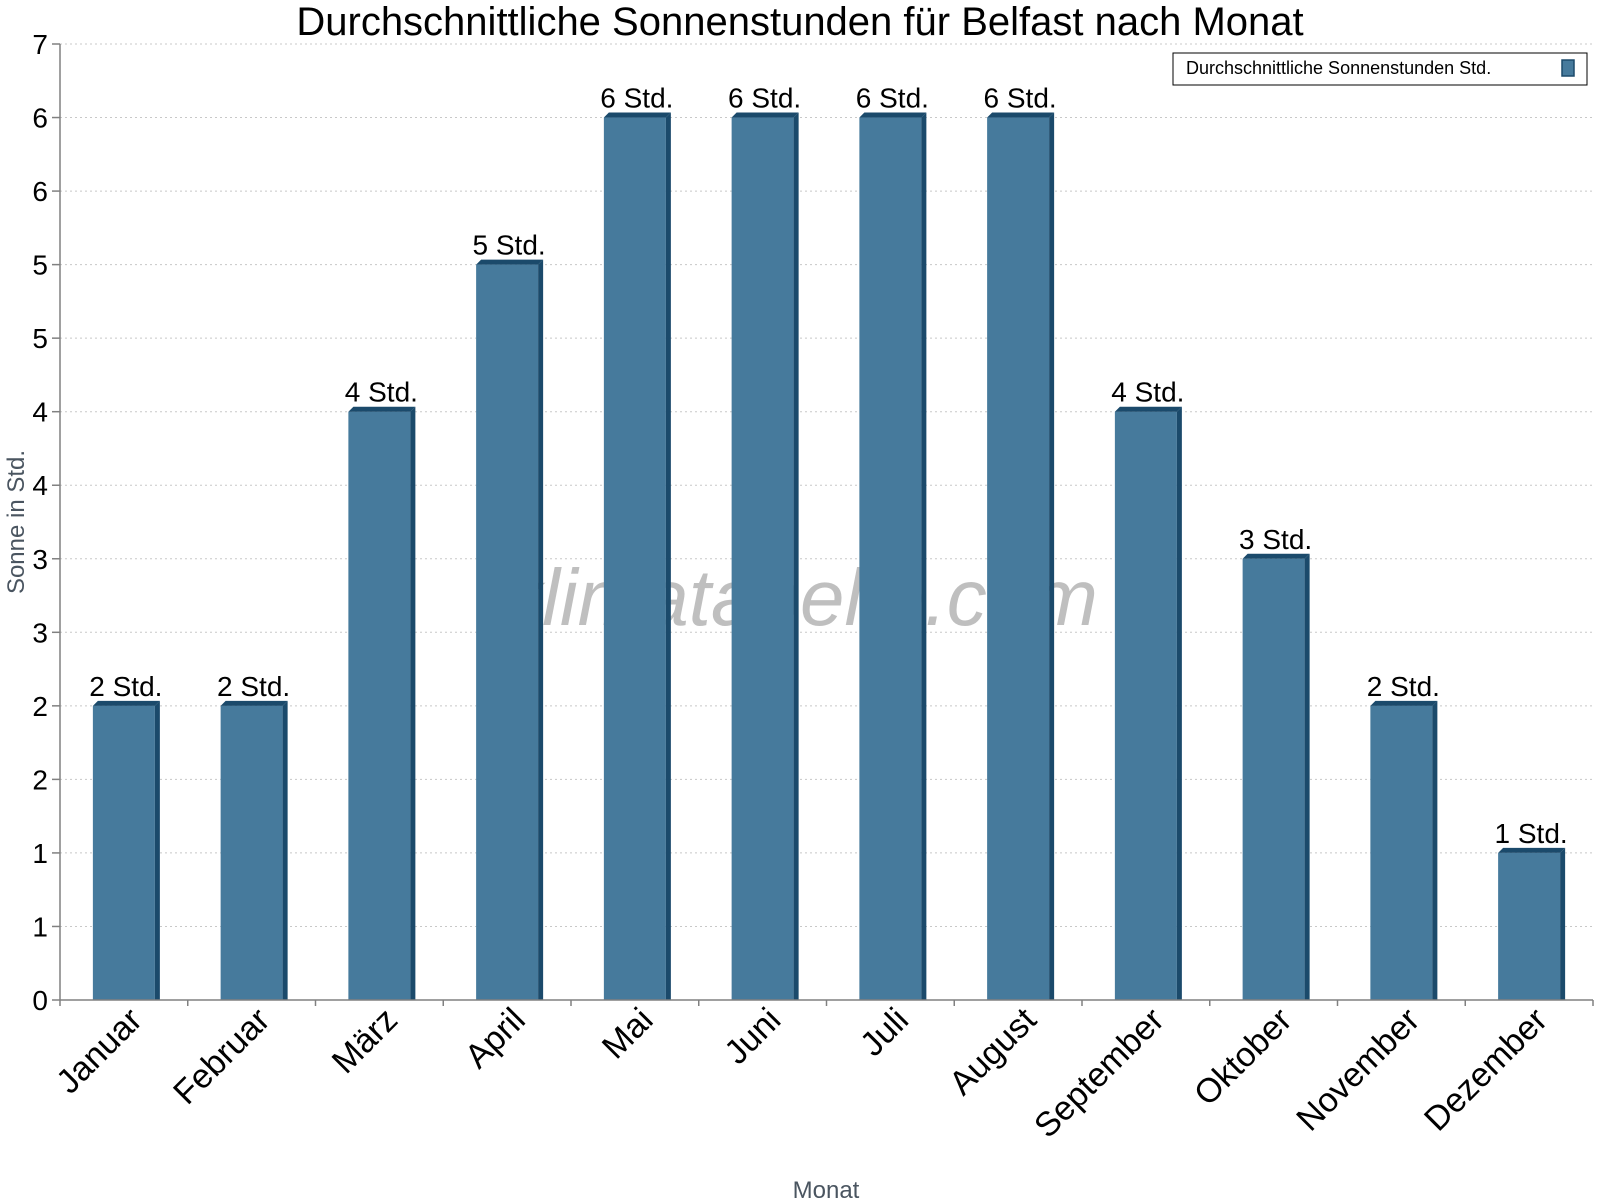 The width and height of the screenshot is (1600, 1200). Describe the element at coordinates (40, 44) in the screenshot. I see `y-tick-label: 7` at that location.